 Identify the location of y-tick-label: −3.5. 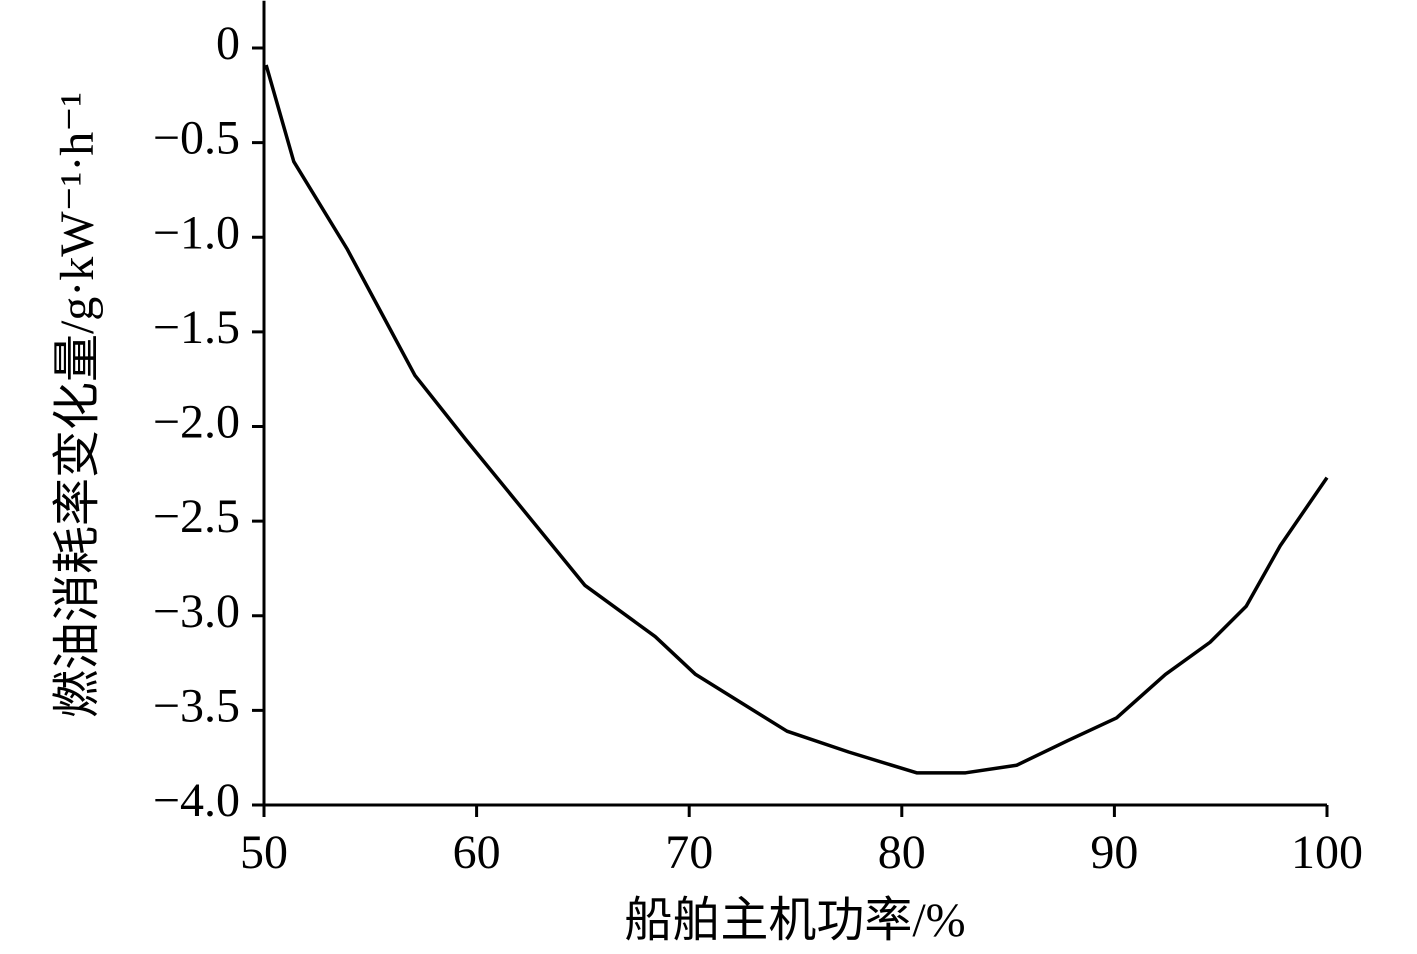
(196, 705).